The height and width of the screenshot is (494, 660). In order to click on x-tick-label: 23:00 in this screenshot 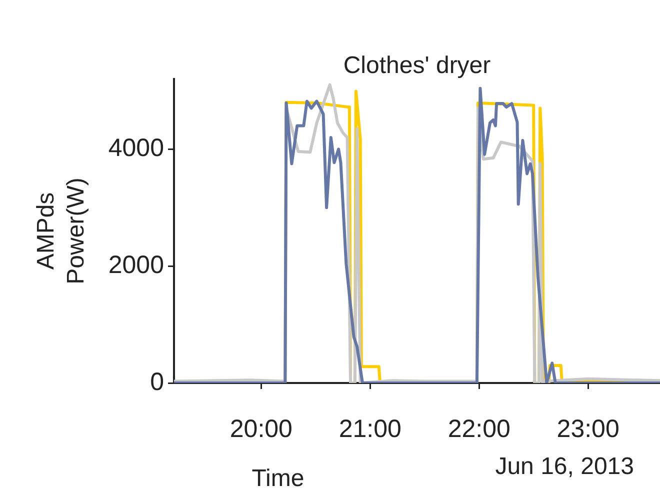, I will do `click(588, 428)`.